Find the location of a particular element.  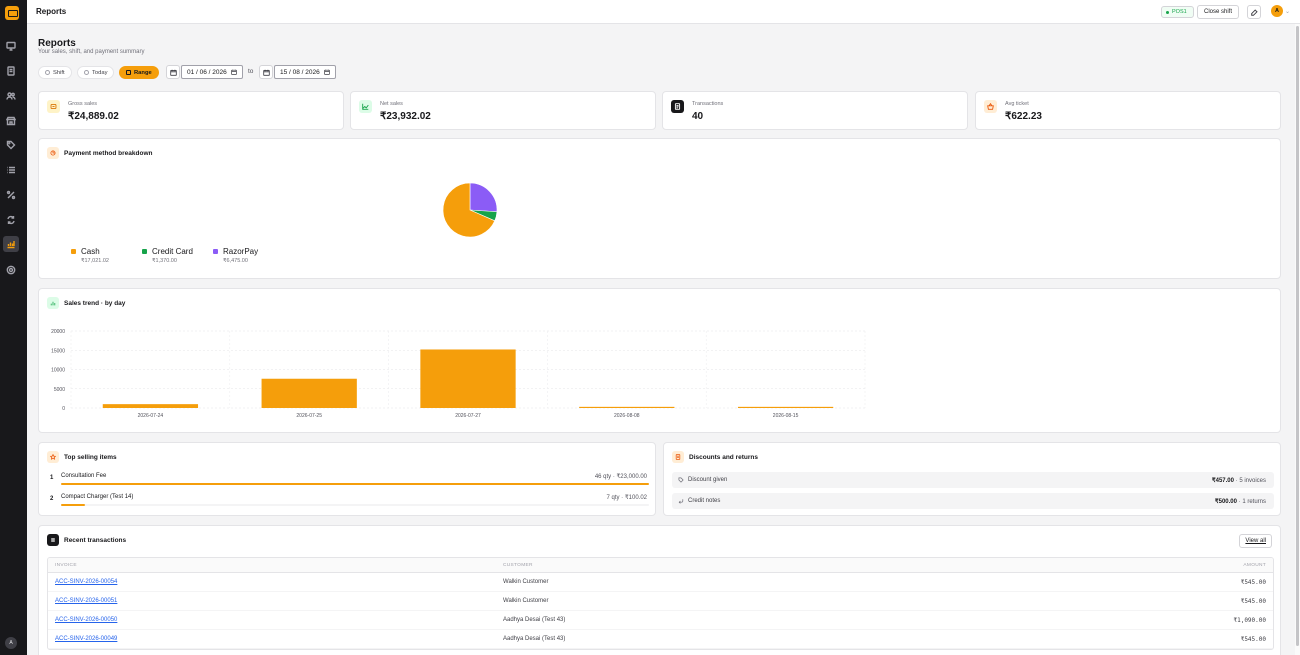

date-to-calendar-icon is located at coordinates (266, 72).